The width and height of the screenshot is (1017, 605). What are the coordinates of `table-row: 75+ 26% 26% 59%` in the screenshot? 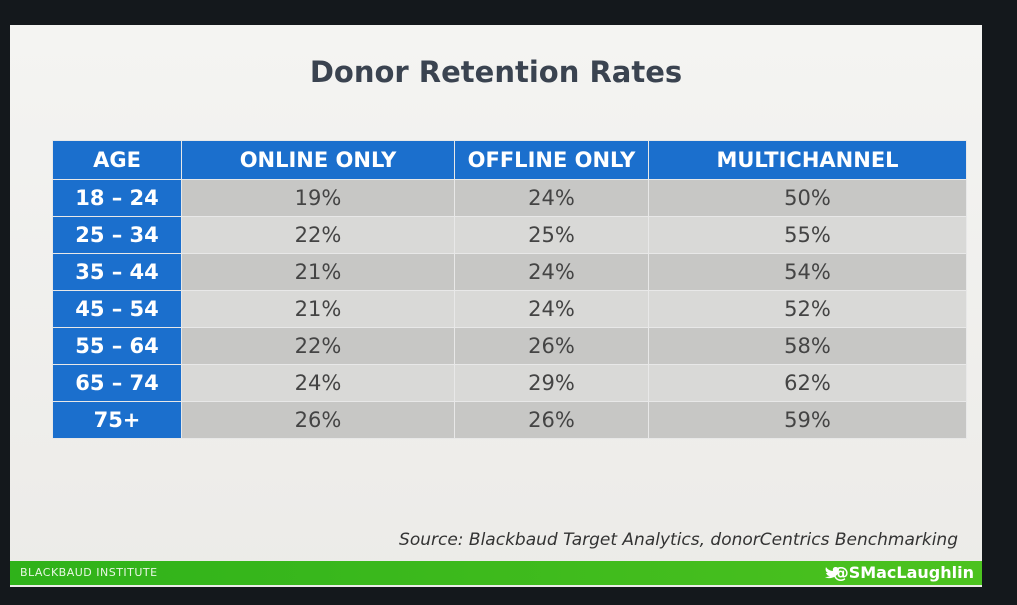 It's located at (509, 420).